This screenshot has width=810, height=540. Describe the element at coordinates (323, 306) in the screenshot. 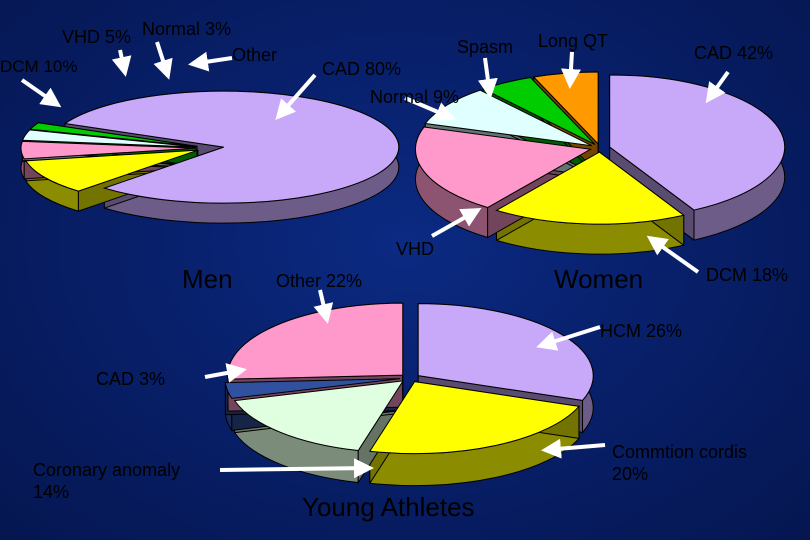

I see `arrow-athletes-other` at that location.